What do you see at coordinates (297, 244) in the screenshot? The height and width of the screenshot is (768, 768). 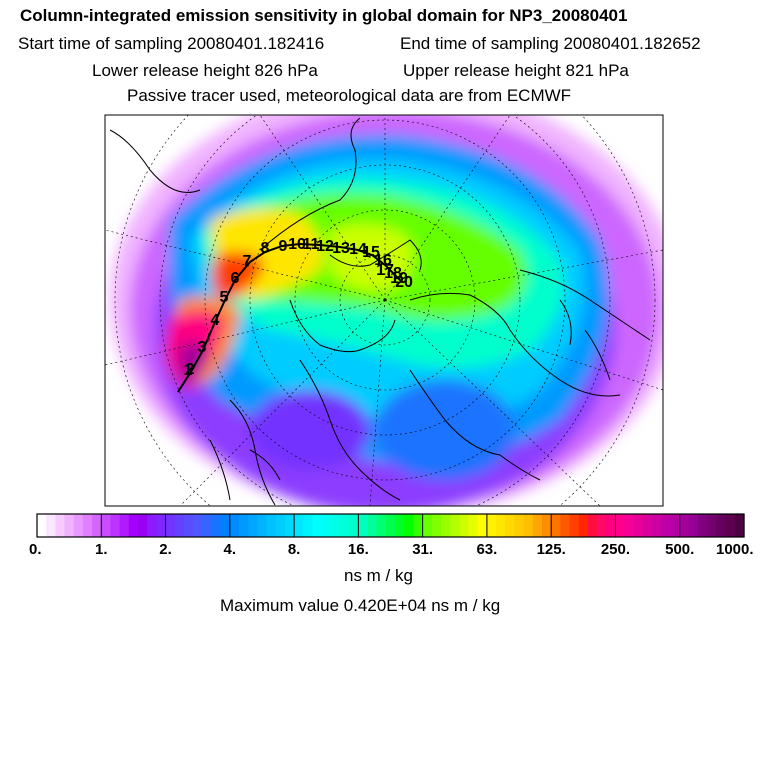 I see `trajectory-label: 10` at bounding box center [297, 244].